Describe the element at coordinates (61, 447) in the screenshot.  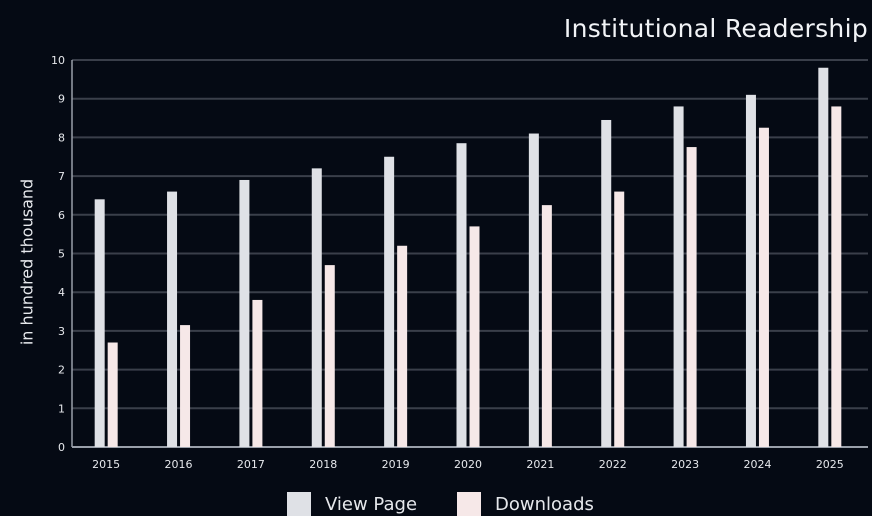
I see `y-tick-label-0: 0` at that location.